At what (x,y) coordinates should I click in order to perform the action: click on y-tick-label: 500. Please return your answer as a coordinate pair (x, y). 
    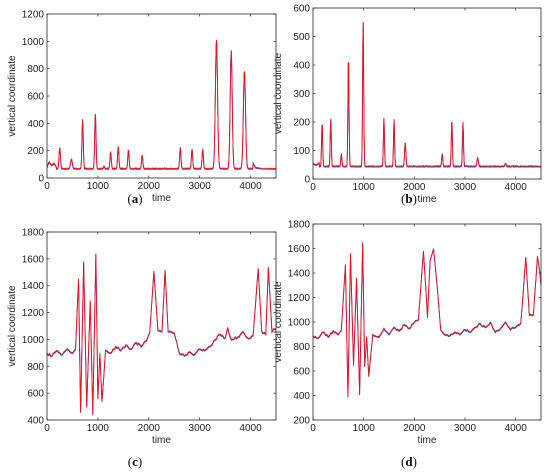
    Looking at the image, I should click on (301, 37).